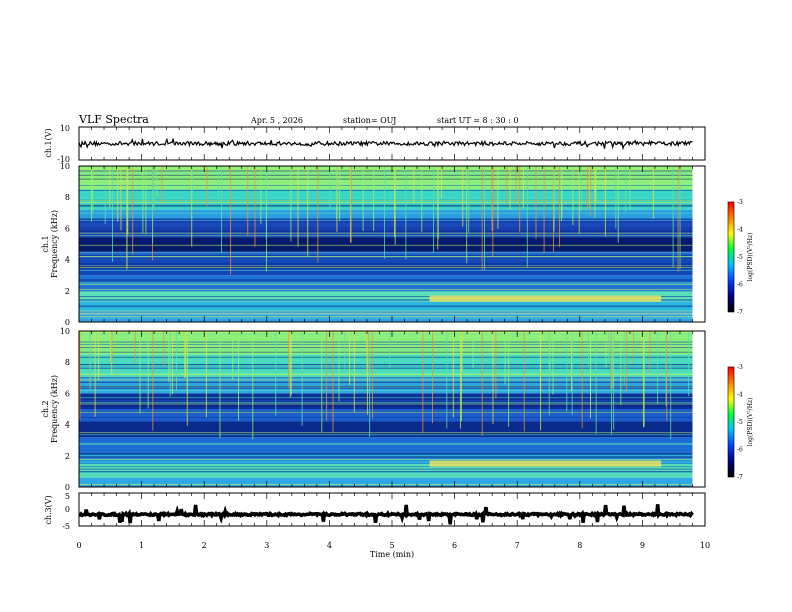 The height and width of the screenshot is (612, 792). Describe the element at coordinates (375, 511) in the screenshot. I see `ch3-waveform-panel: 5 0 -5 ch.3(V)` at that location.